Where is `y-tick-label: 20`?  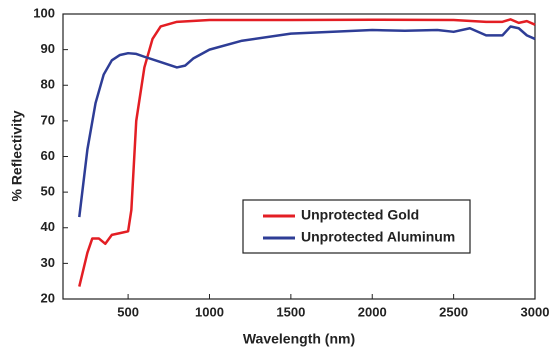 y-tick-label: 20 is located at coordinates (48, 297).